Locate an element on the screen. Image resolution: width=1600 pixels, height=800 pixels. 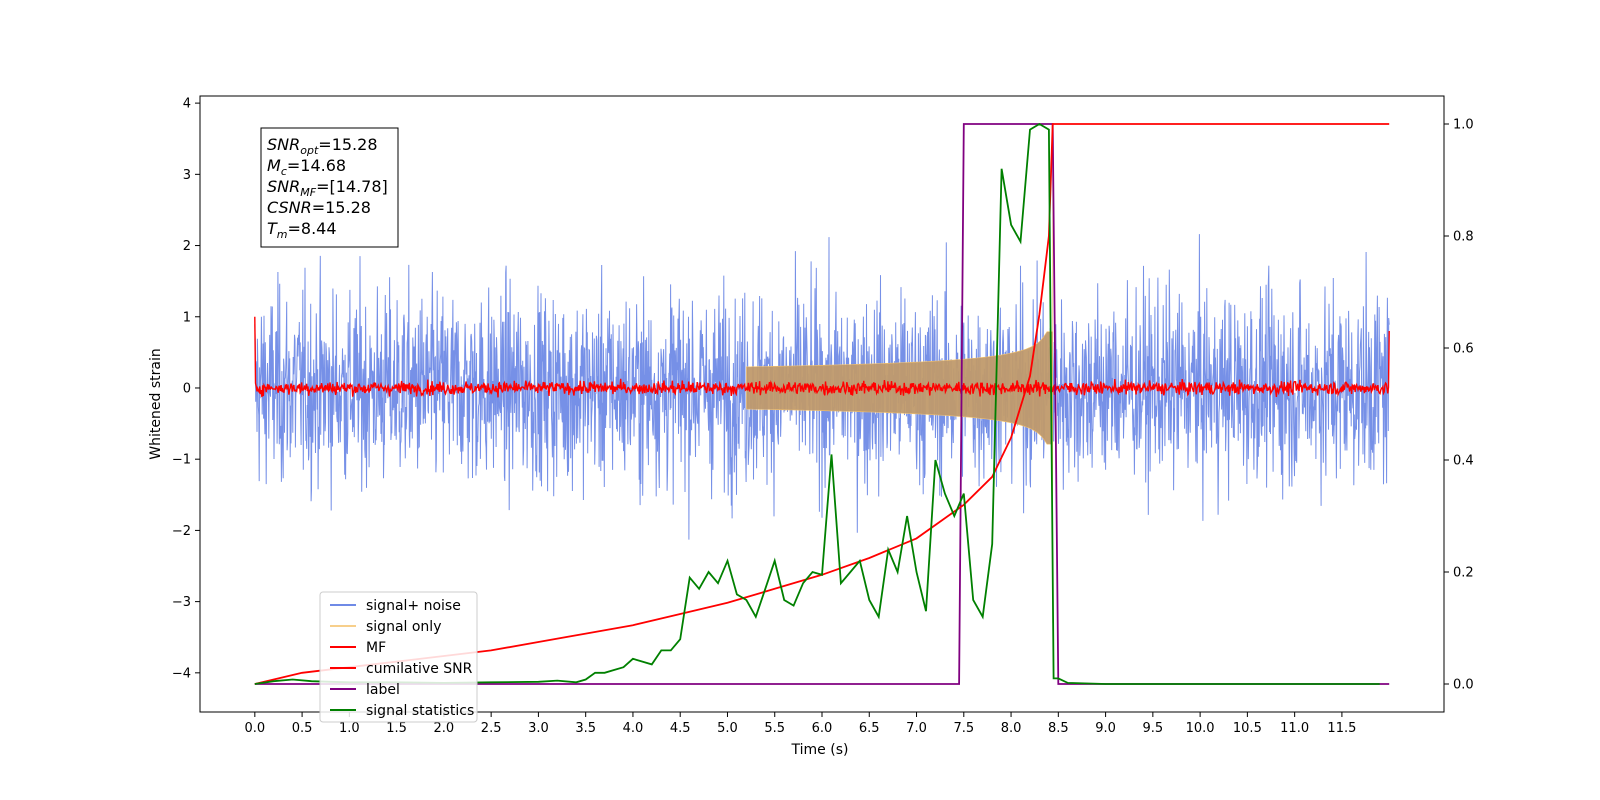
y2-tick-label: 0.6 is located at coordinates (1463, 349).